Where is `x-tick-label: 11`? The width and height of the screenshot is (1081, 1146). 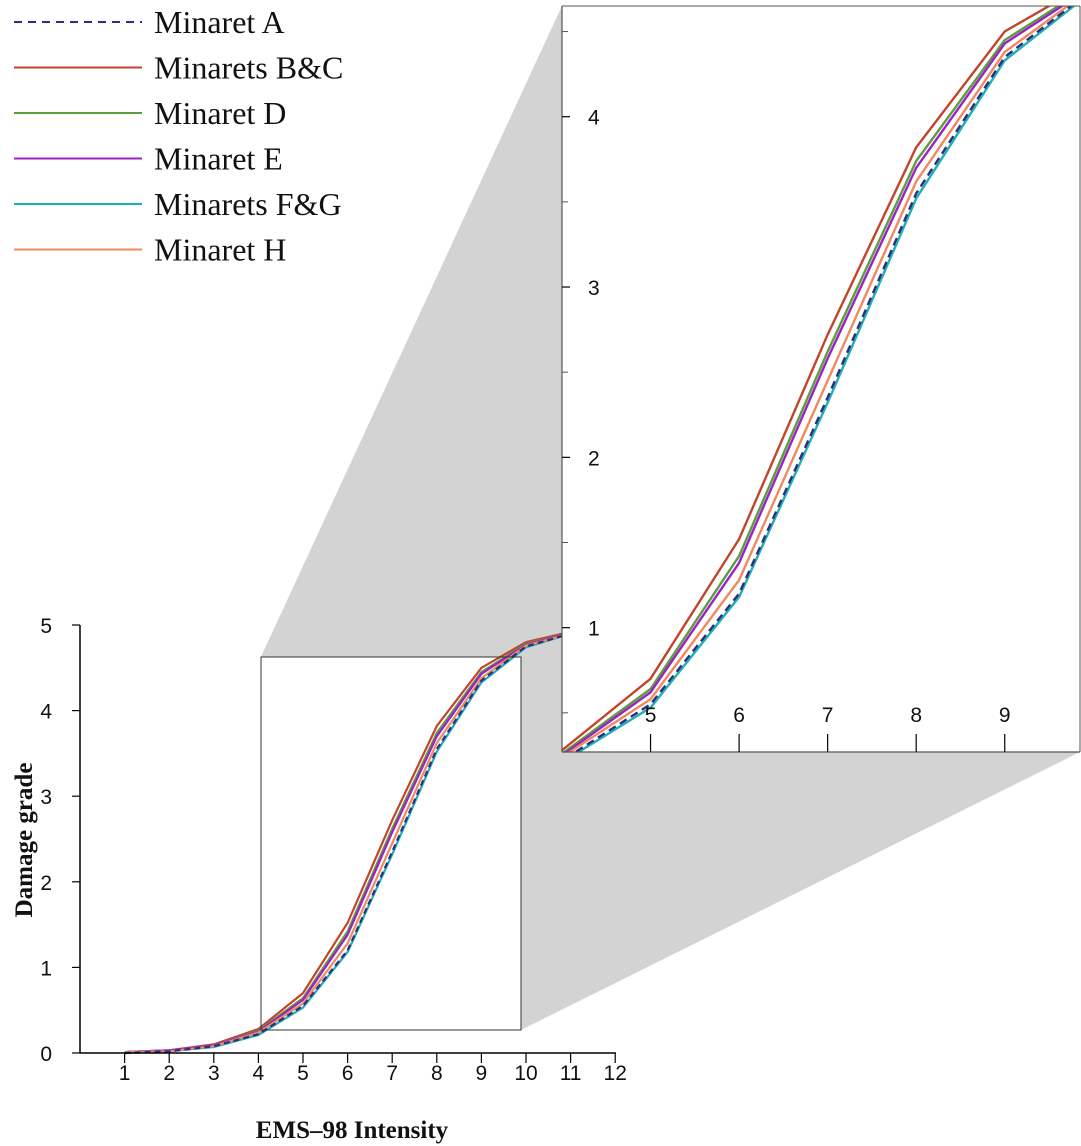
x-tick-label: 11 is located at coordinates (571, 1073).